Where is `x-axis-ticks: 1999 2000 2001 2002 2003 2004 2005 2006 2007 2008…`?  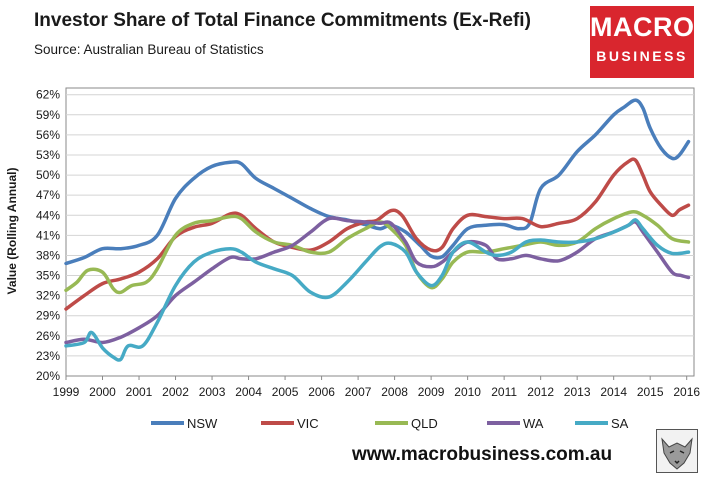 x-axis-ticks: 1999 2000 2001 2002 2003 2004 2005 2006 2007 2008… is located at coordinates (376, 387).